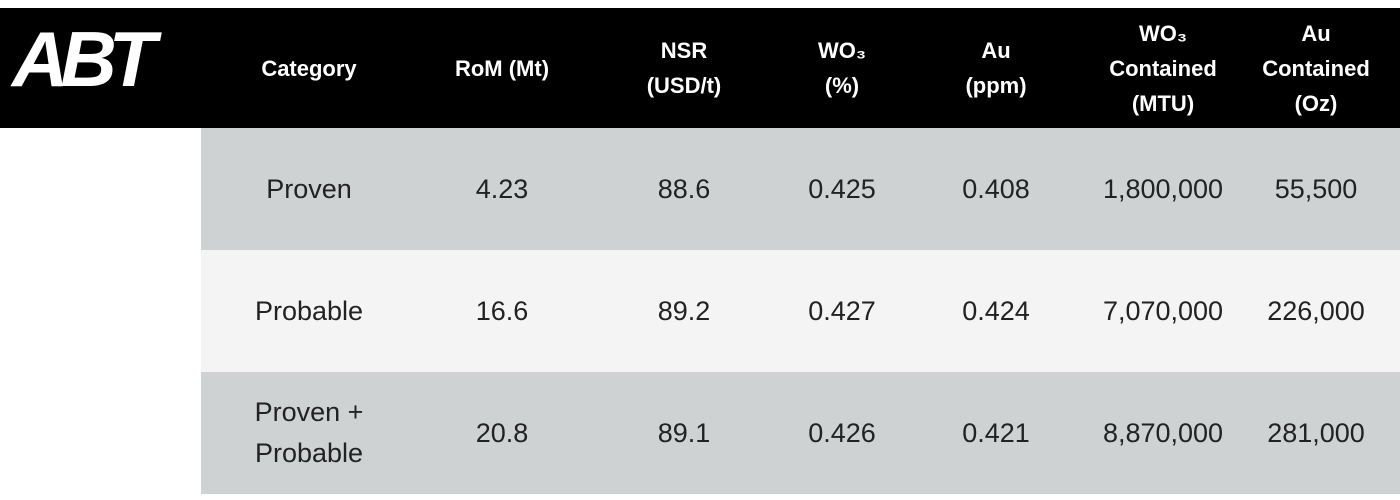  I want to click on header-cell: WO₃ Contained (MTU), so click(1163, 68).